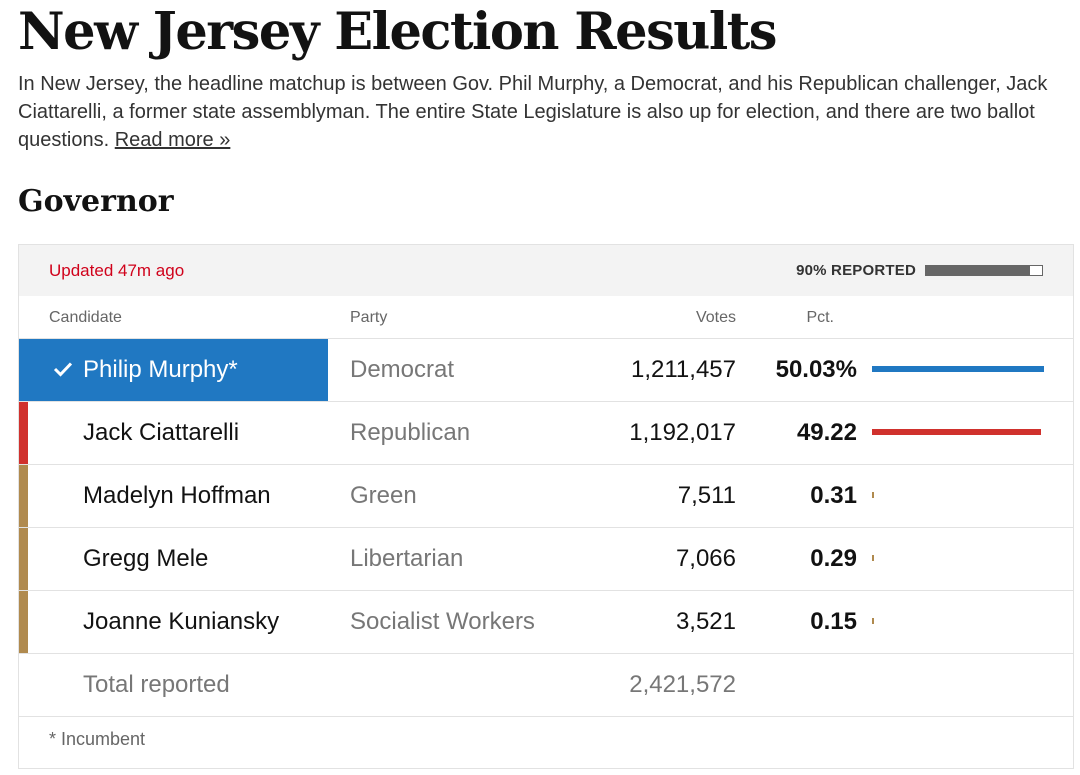 The image size is (1080, 775). I want to click on candidate-row: Jack Ciattarelli Republican 1,192,017 49.22, so click(546, 432).